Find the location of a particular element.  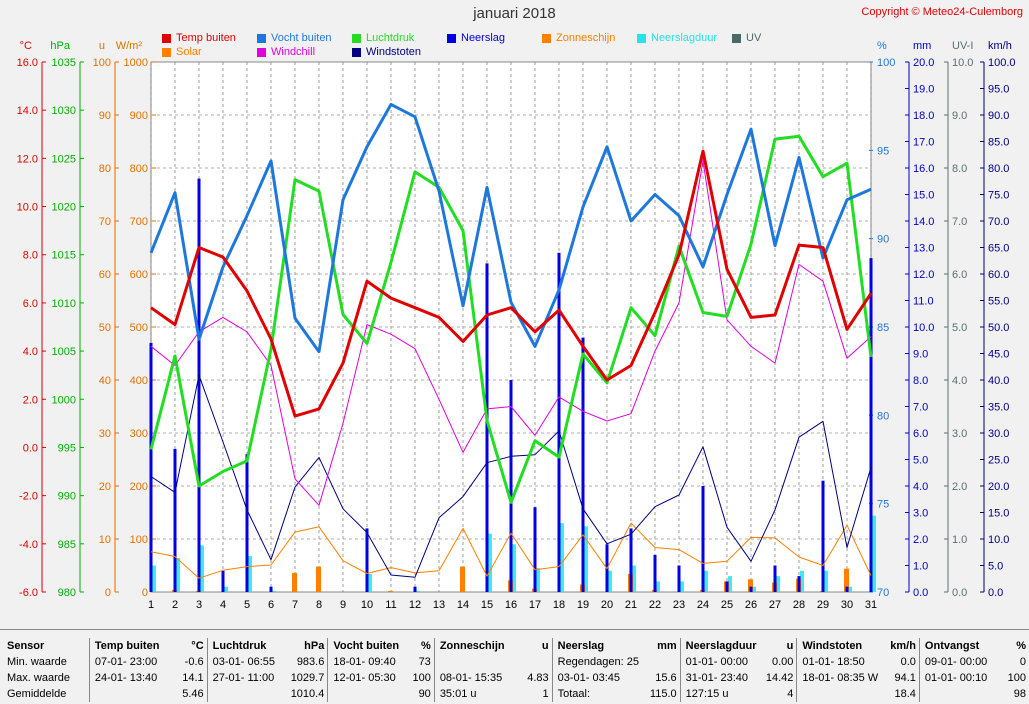

stats-cell-value: 73 is located at coordinates (424, 662).